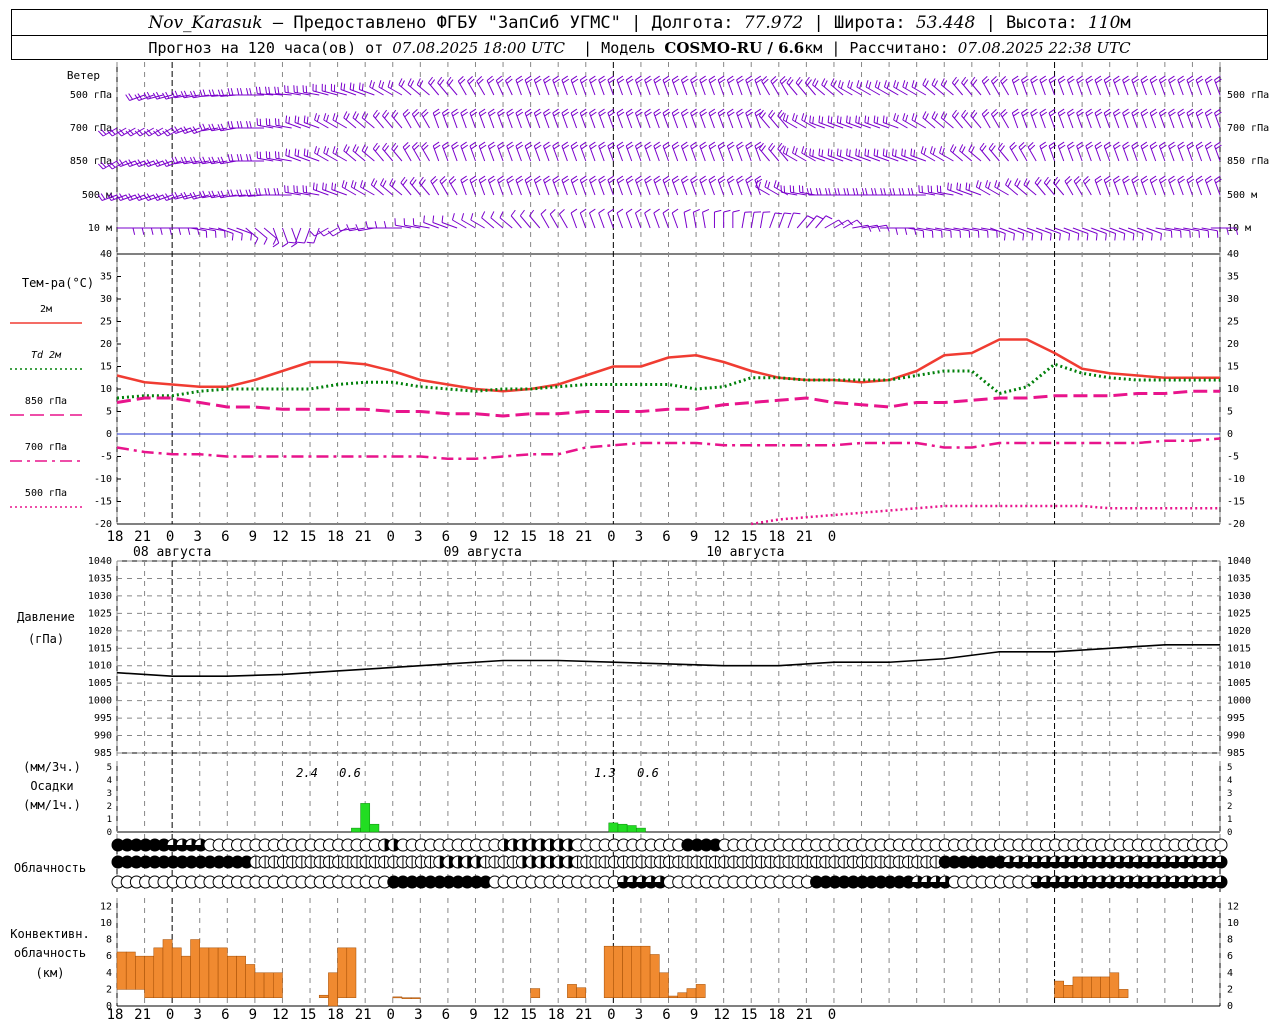 This screenshot has width=1280, height=1024. I want to click on precip-tick-right: 2, so click(1229, 807).